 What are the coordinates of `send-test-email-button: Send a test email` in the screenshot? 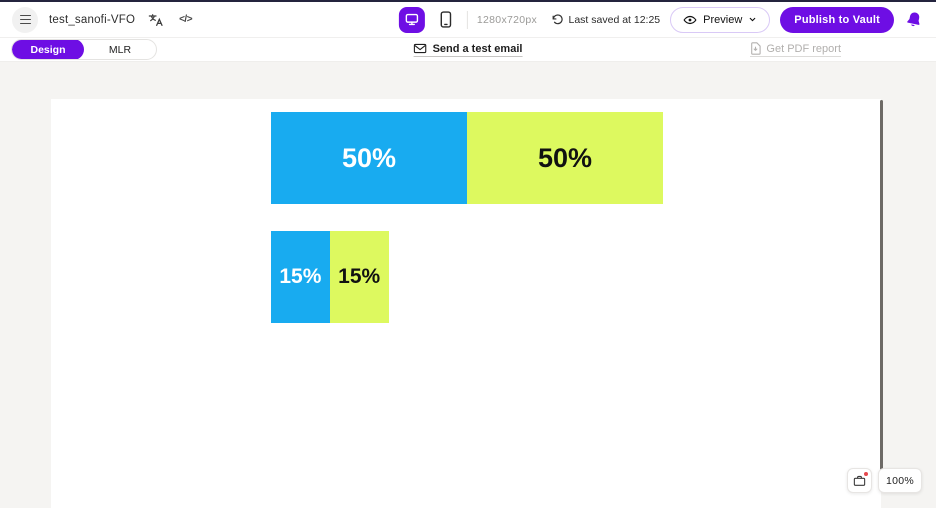 It's located at (468, 49).